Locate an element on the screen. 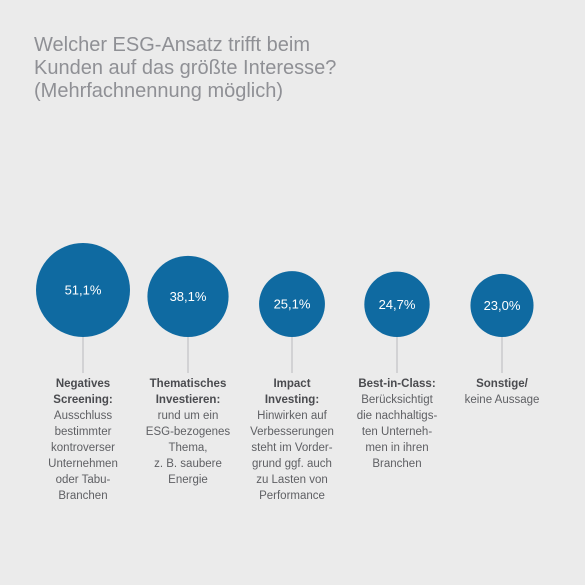 This screenshot has height=585, width=585. data-label: 23,0% is located at coordinates (502, 305).